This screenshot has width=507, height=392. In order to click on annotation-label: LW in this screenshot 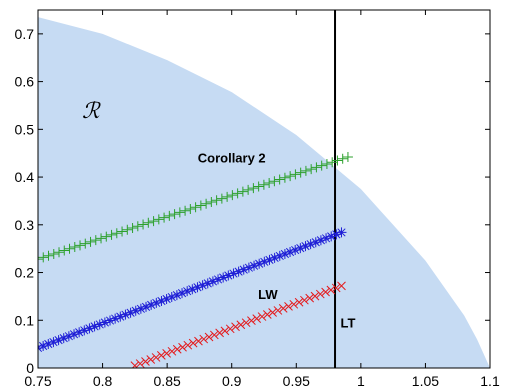, I will do `click(268, 294)`.